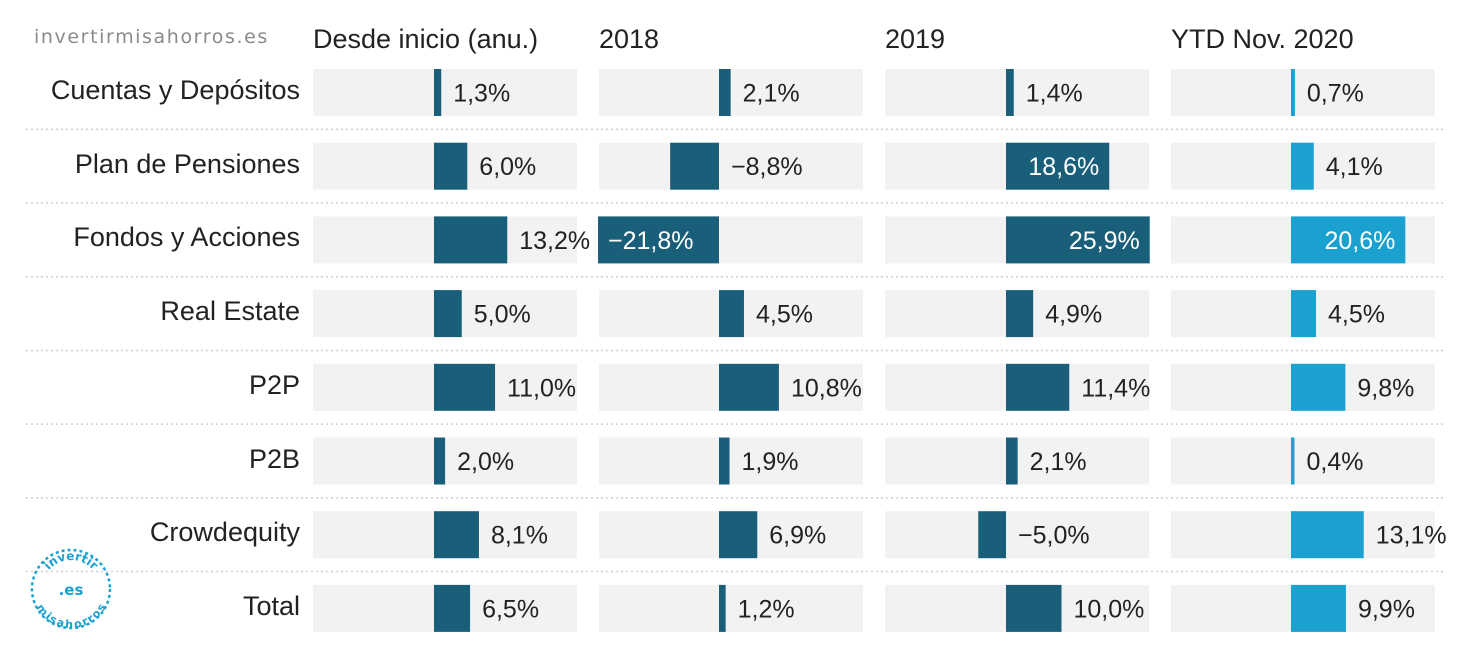  Describe the element at coordinates (1115, 388) in the screenshot. I see `value-label: 11,4%` at that location.